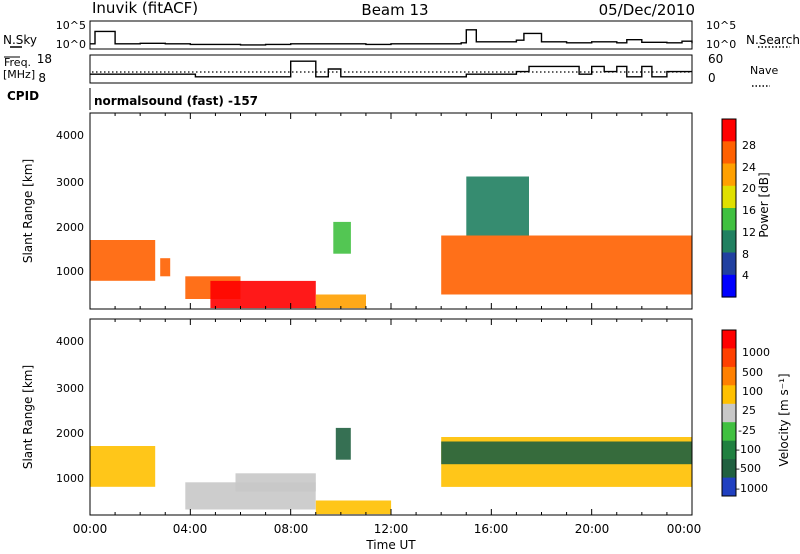  I want to click on freq-line, so click(391, 69).